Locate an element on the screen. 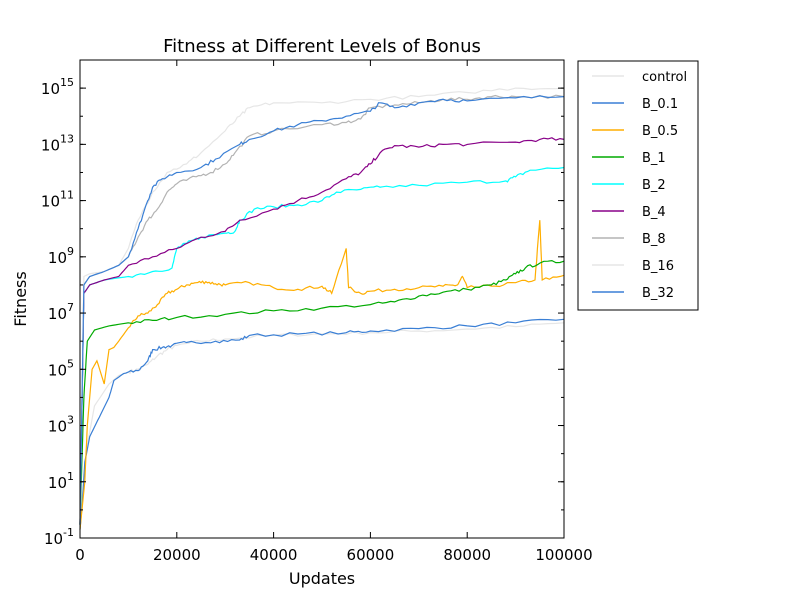  legend-entry-label: B_4 is located at coordinates (654, 212).